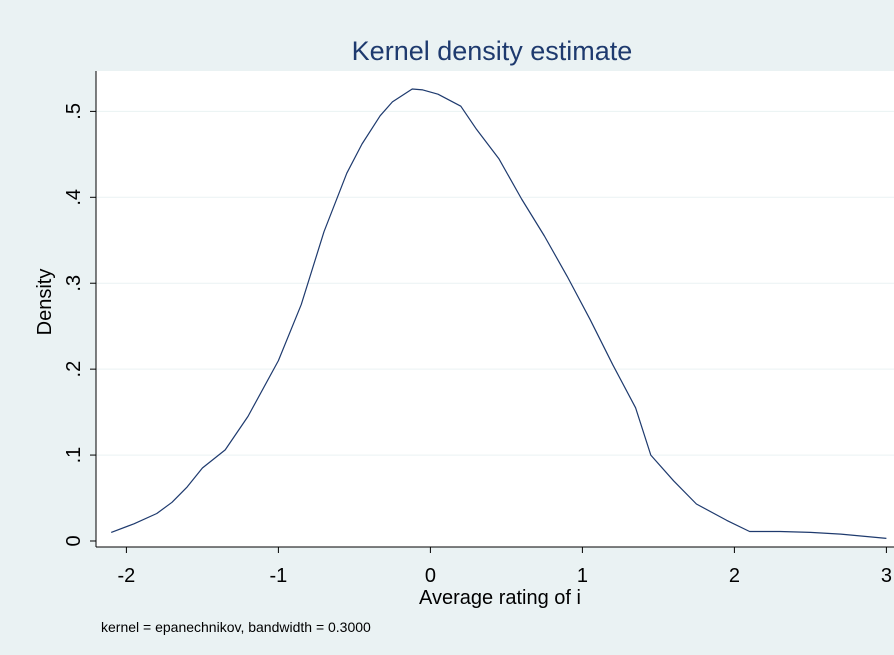  What do you see at coordinates (886, 576) in the screenshot?
I see `x-tick-label: 3` at bounding box center [886, 576].